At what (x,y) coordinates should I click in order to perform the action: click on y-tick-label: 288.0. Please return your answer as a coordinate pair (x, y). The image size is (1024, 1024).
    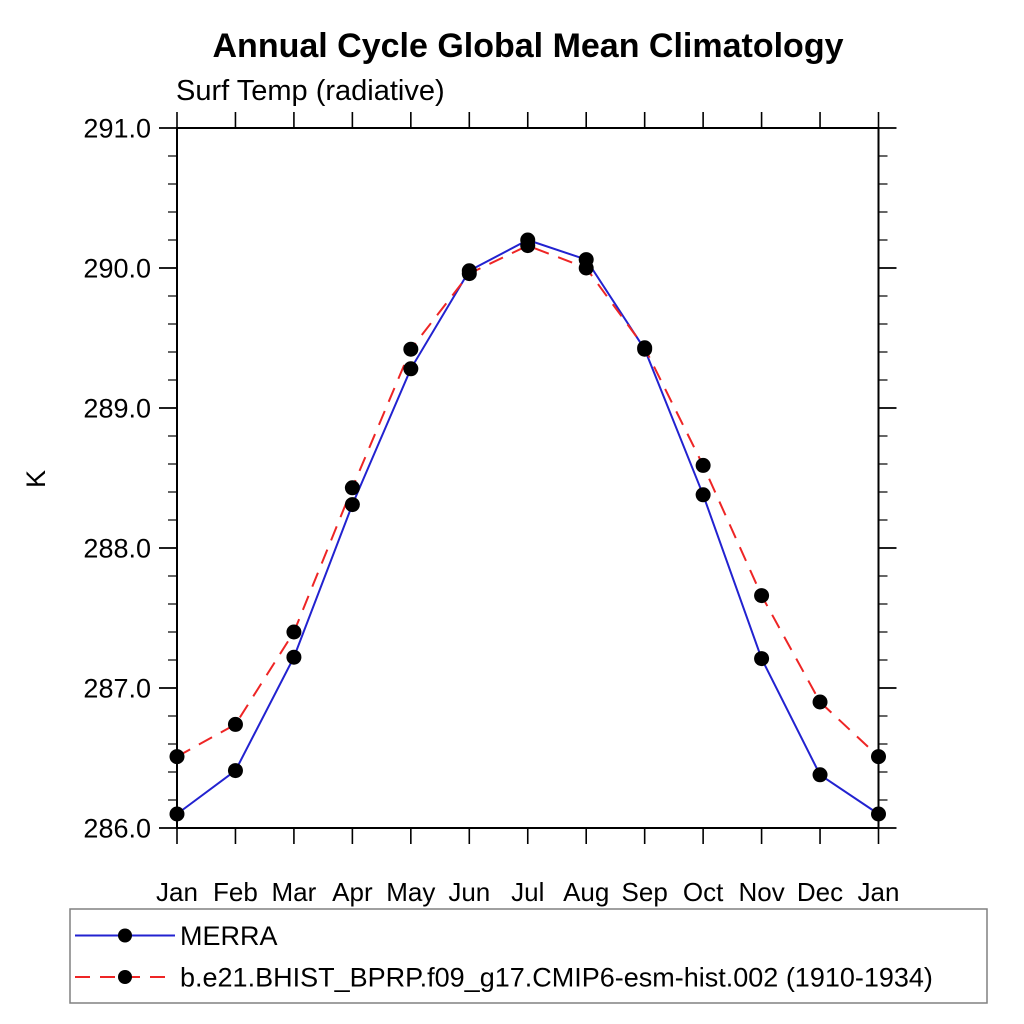
    Looking at the image, I should click on (117, 549).